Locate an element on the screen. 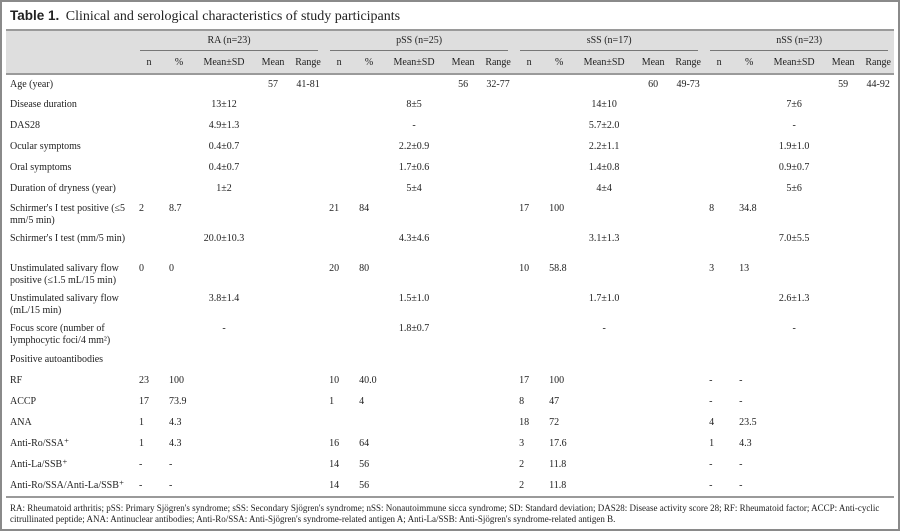 The image size is (900, 531). row-label-header is located at coordinates (70, 52).